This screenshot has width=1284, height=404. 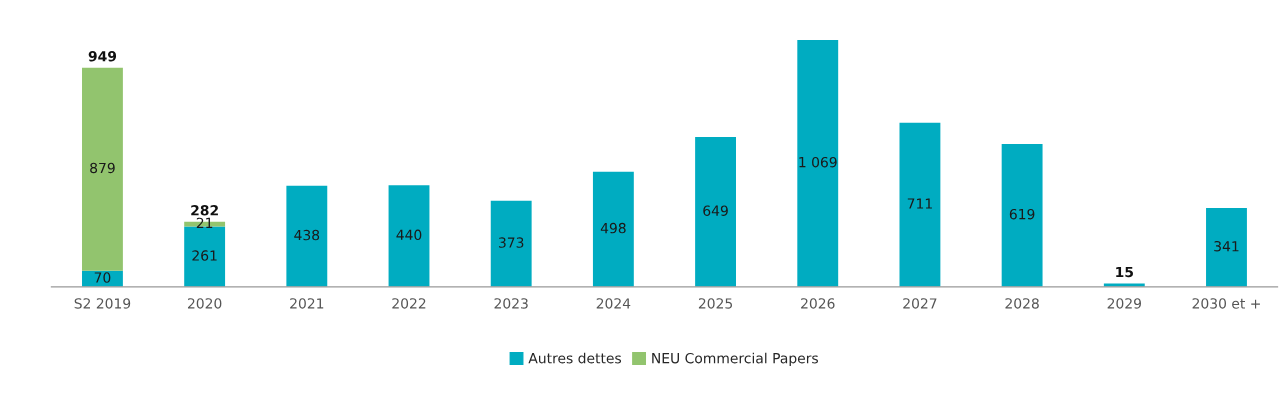 I want to click on total-label: 282, so click(x=204, y=210).